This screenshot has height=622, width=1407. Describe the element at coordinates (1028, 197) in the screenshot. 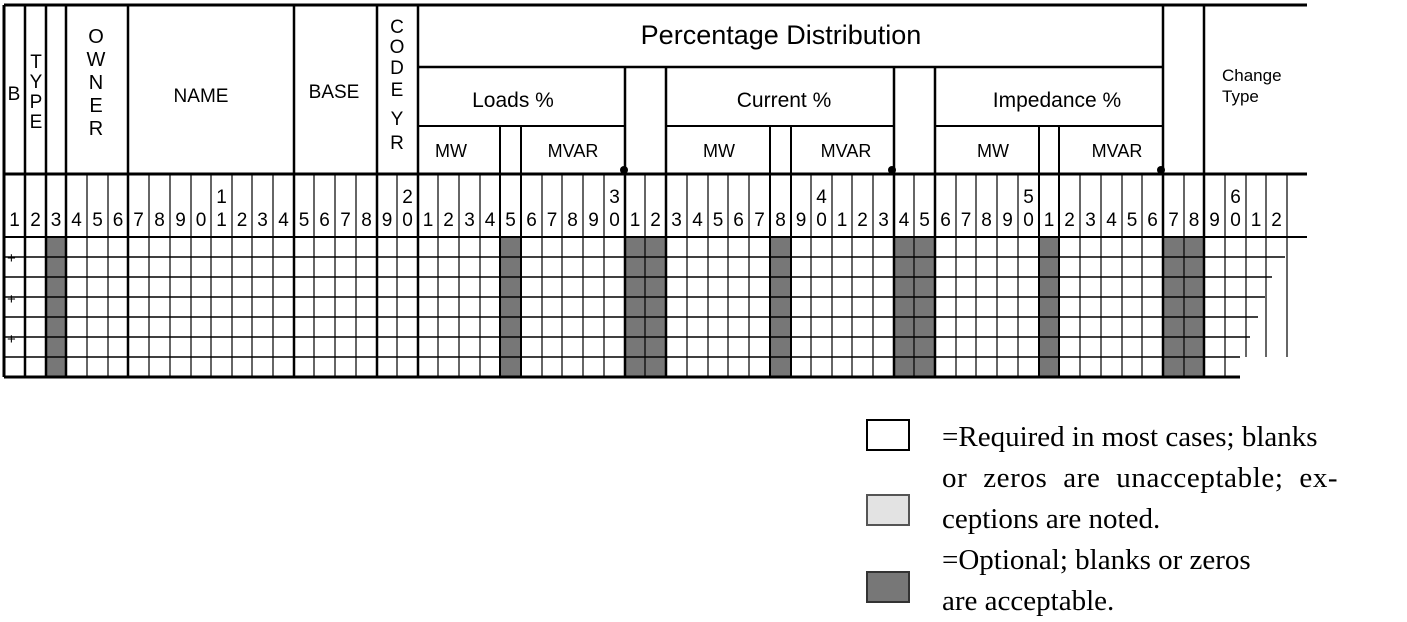

I see `column-number-tens: 5` at that location.